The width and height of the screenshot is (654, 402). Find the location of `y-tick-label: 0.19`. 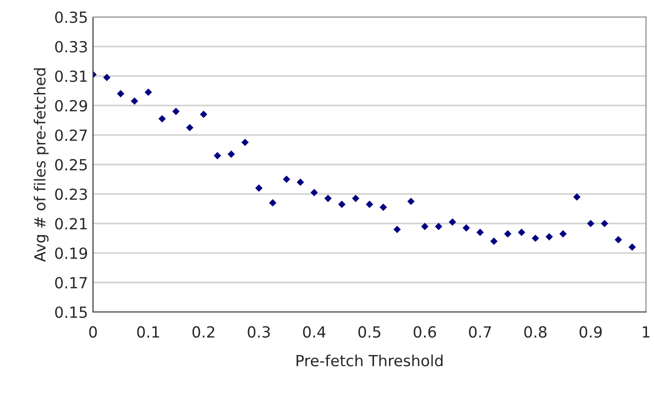

y-tick-label: 0.19 is located at coordinates (71, 253).